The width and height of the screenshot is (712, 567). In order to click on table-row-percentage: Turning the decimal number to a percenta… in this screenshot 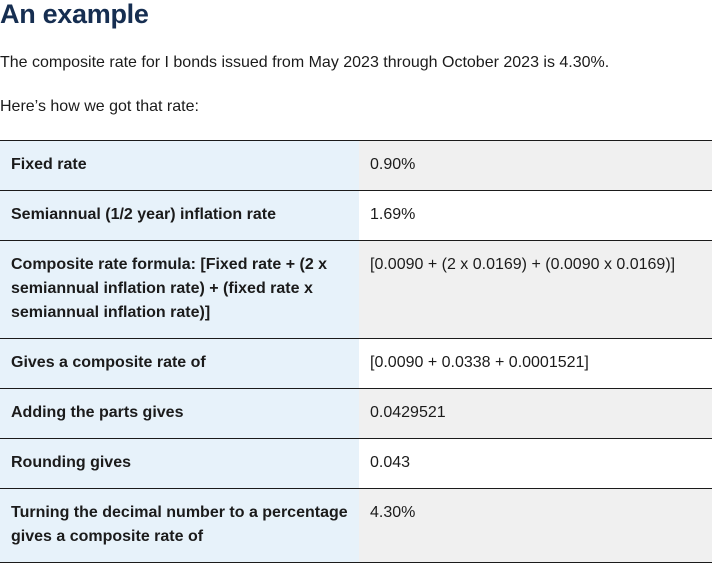, I will do `click(356, 525)`.